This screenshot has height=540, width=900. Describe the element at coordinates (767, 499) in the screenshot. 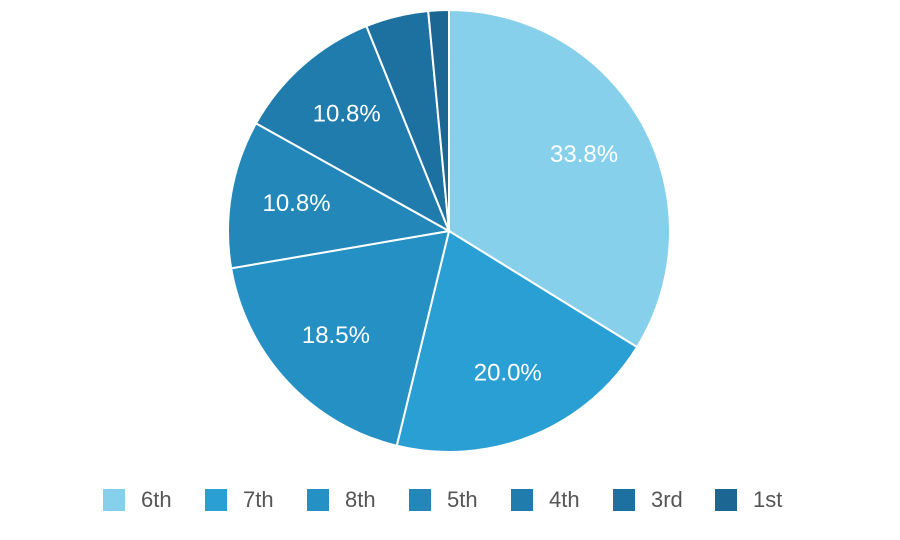

I see `legend-label: 1st` at that location.